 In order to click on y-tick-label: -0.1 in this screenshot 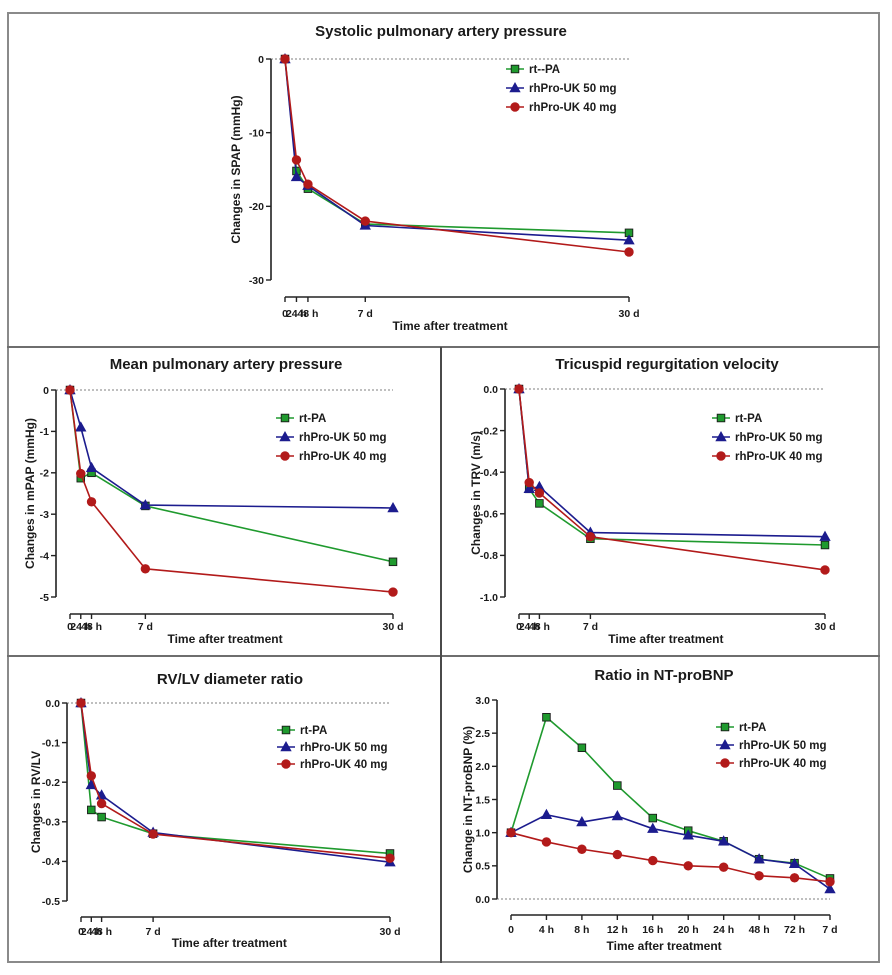, I will do `click(51, 743)`.